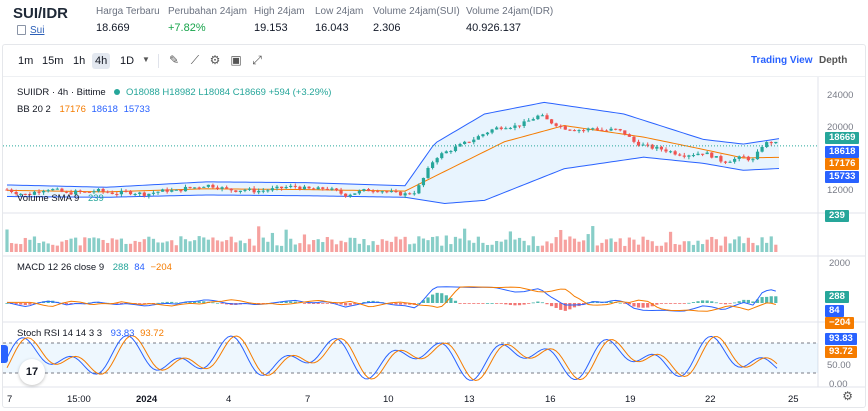 The height and width of the screenshot is (411, 868). I want to click on drawing-tool-icon: ✎, so click(174, 60).